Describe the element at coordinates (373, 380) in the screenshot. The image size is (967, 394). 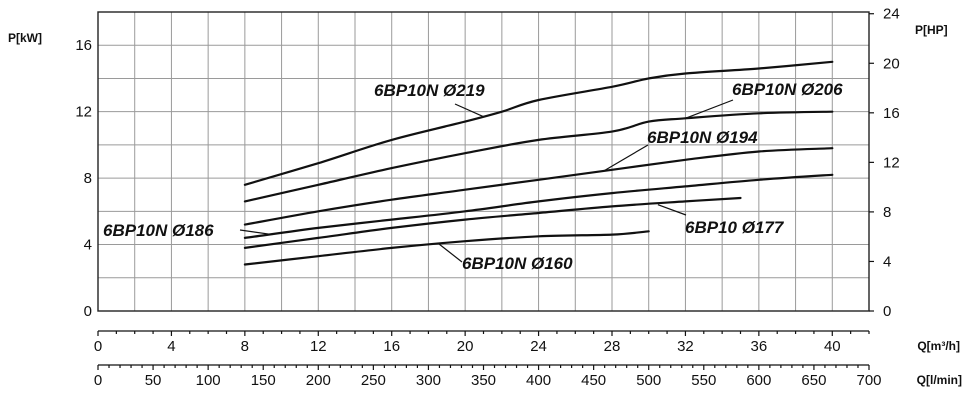
I see `x-axis-lmin-tick-label: 250` at that location.